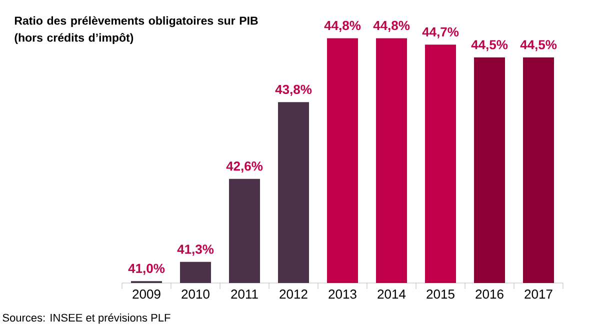 This screenshot has height=331, width=605. Describe the element at coordinates (440, 294) in the screenshot. I see `x-tick-label: 2015` at that location.